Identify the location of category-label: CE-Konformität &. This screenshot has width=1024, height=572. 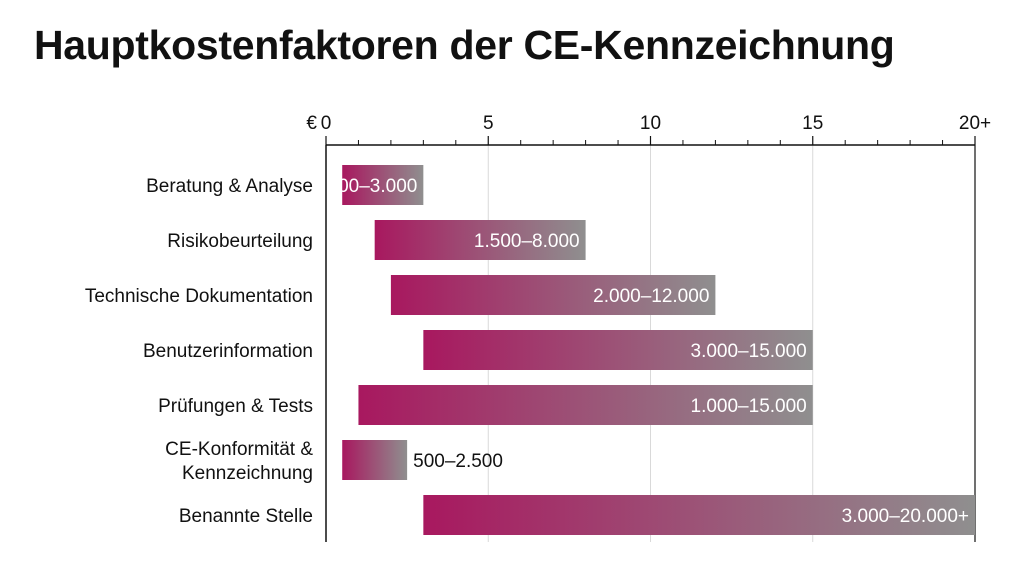
(239, 449).